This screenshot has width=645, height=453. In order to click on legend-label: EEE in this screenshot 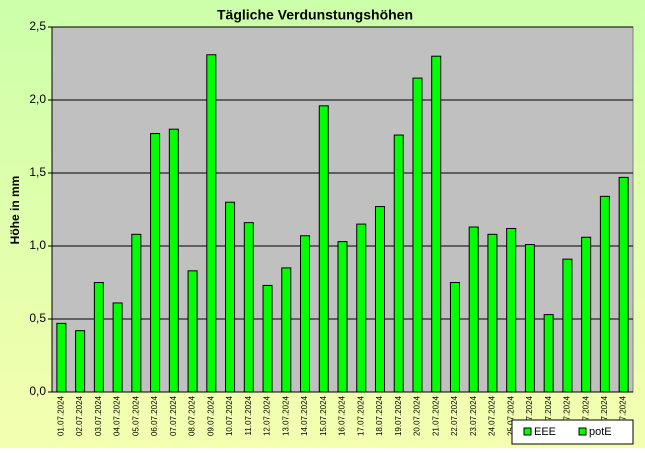, I will do `click(545, 432)`.